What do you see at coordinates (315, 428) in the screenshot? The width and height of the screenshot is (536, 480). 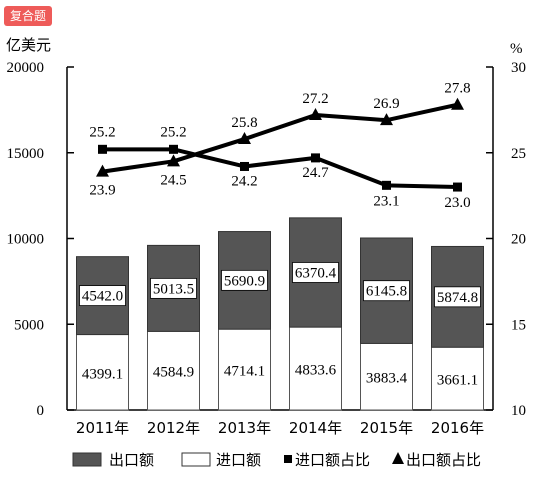 I see `x-tick-label: 2014年` at bounding box center [315, 428].